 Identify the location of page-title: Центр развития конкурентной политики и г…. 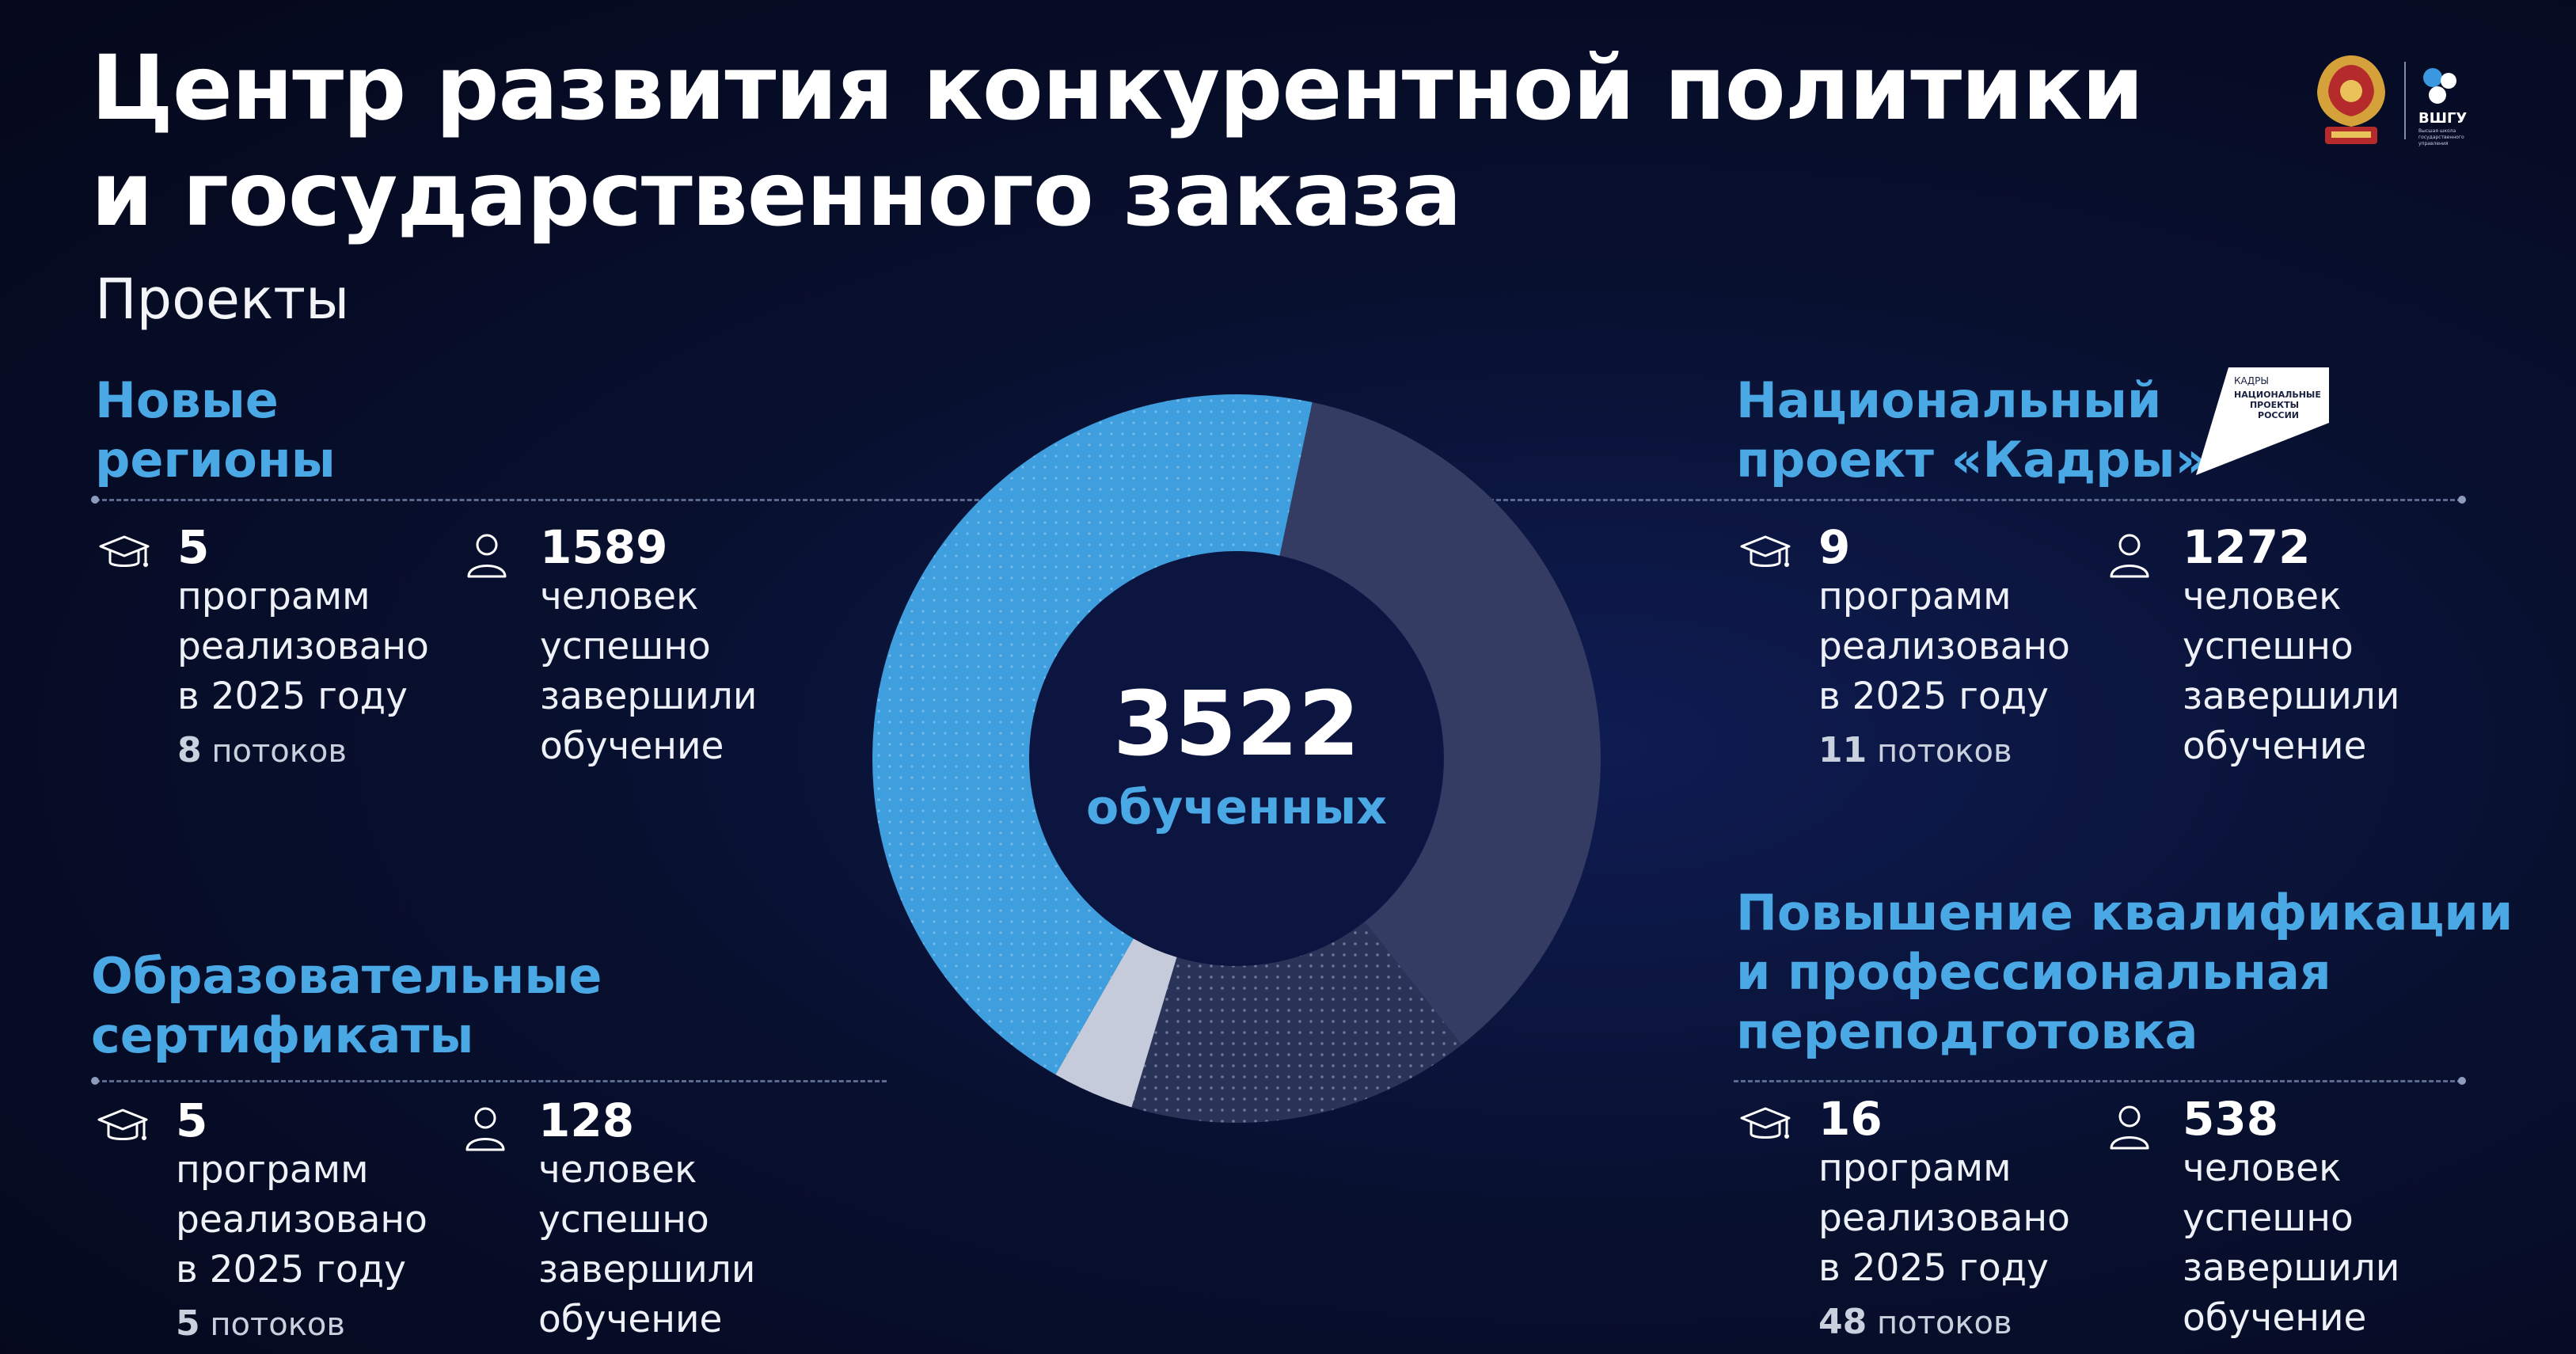
(1117, 142).